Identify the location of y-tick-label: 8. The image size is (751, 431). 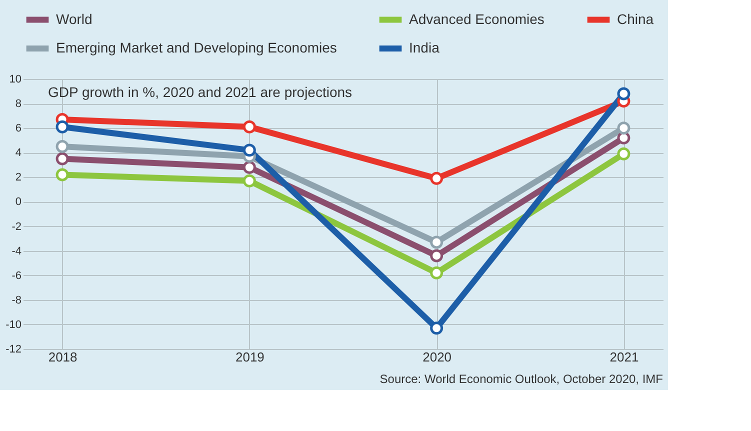
(18, 104).